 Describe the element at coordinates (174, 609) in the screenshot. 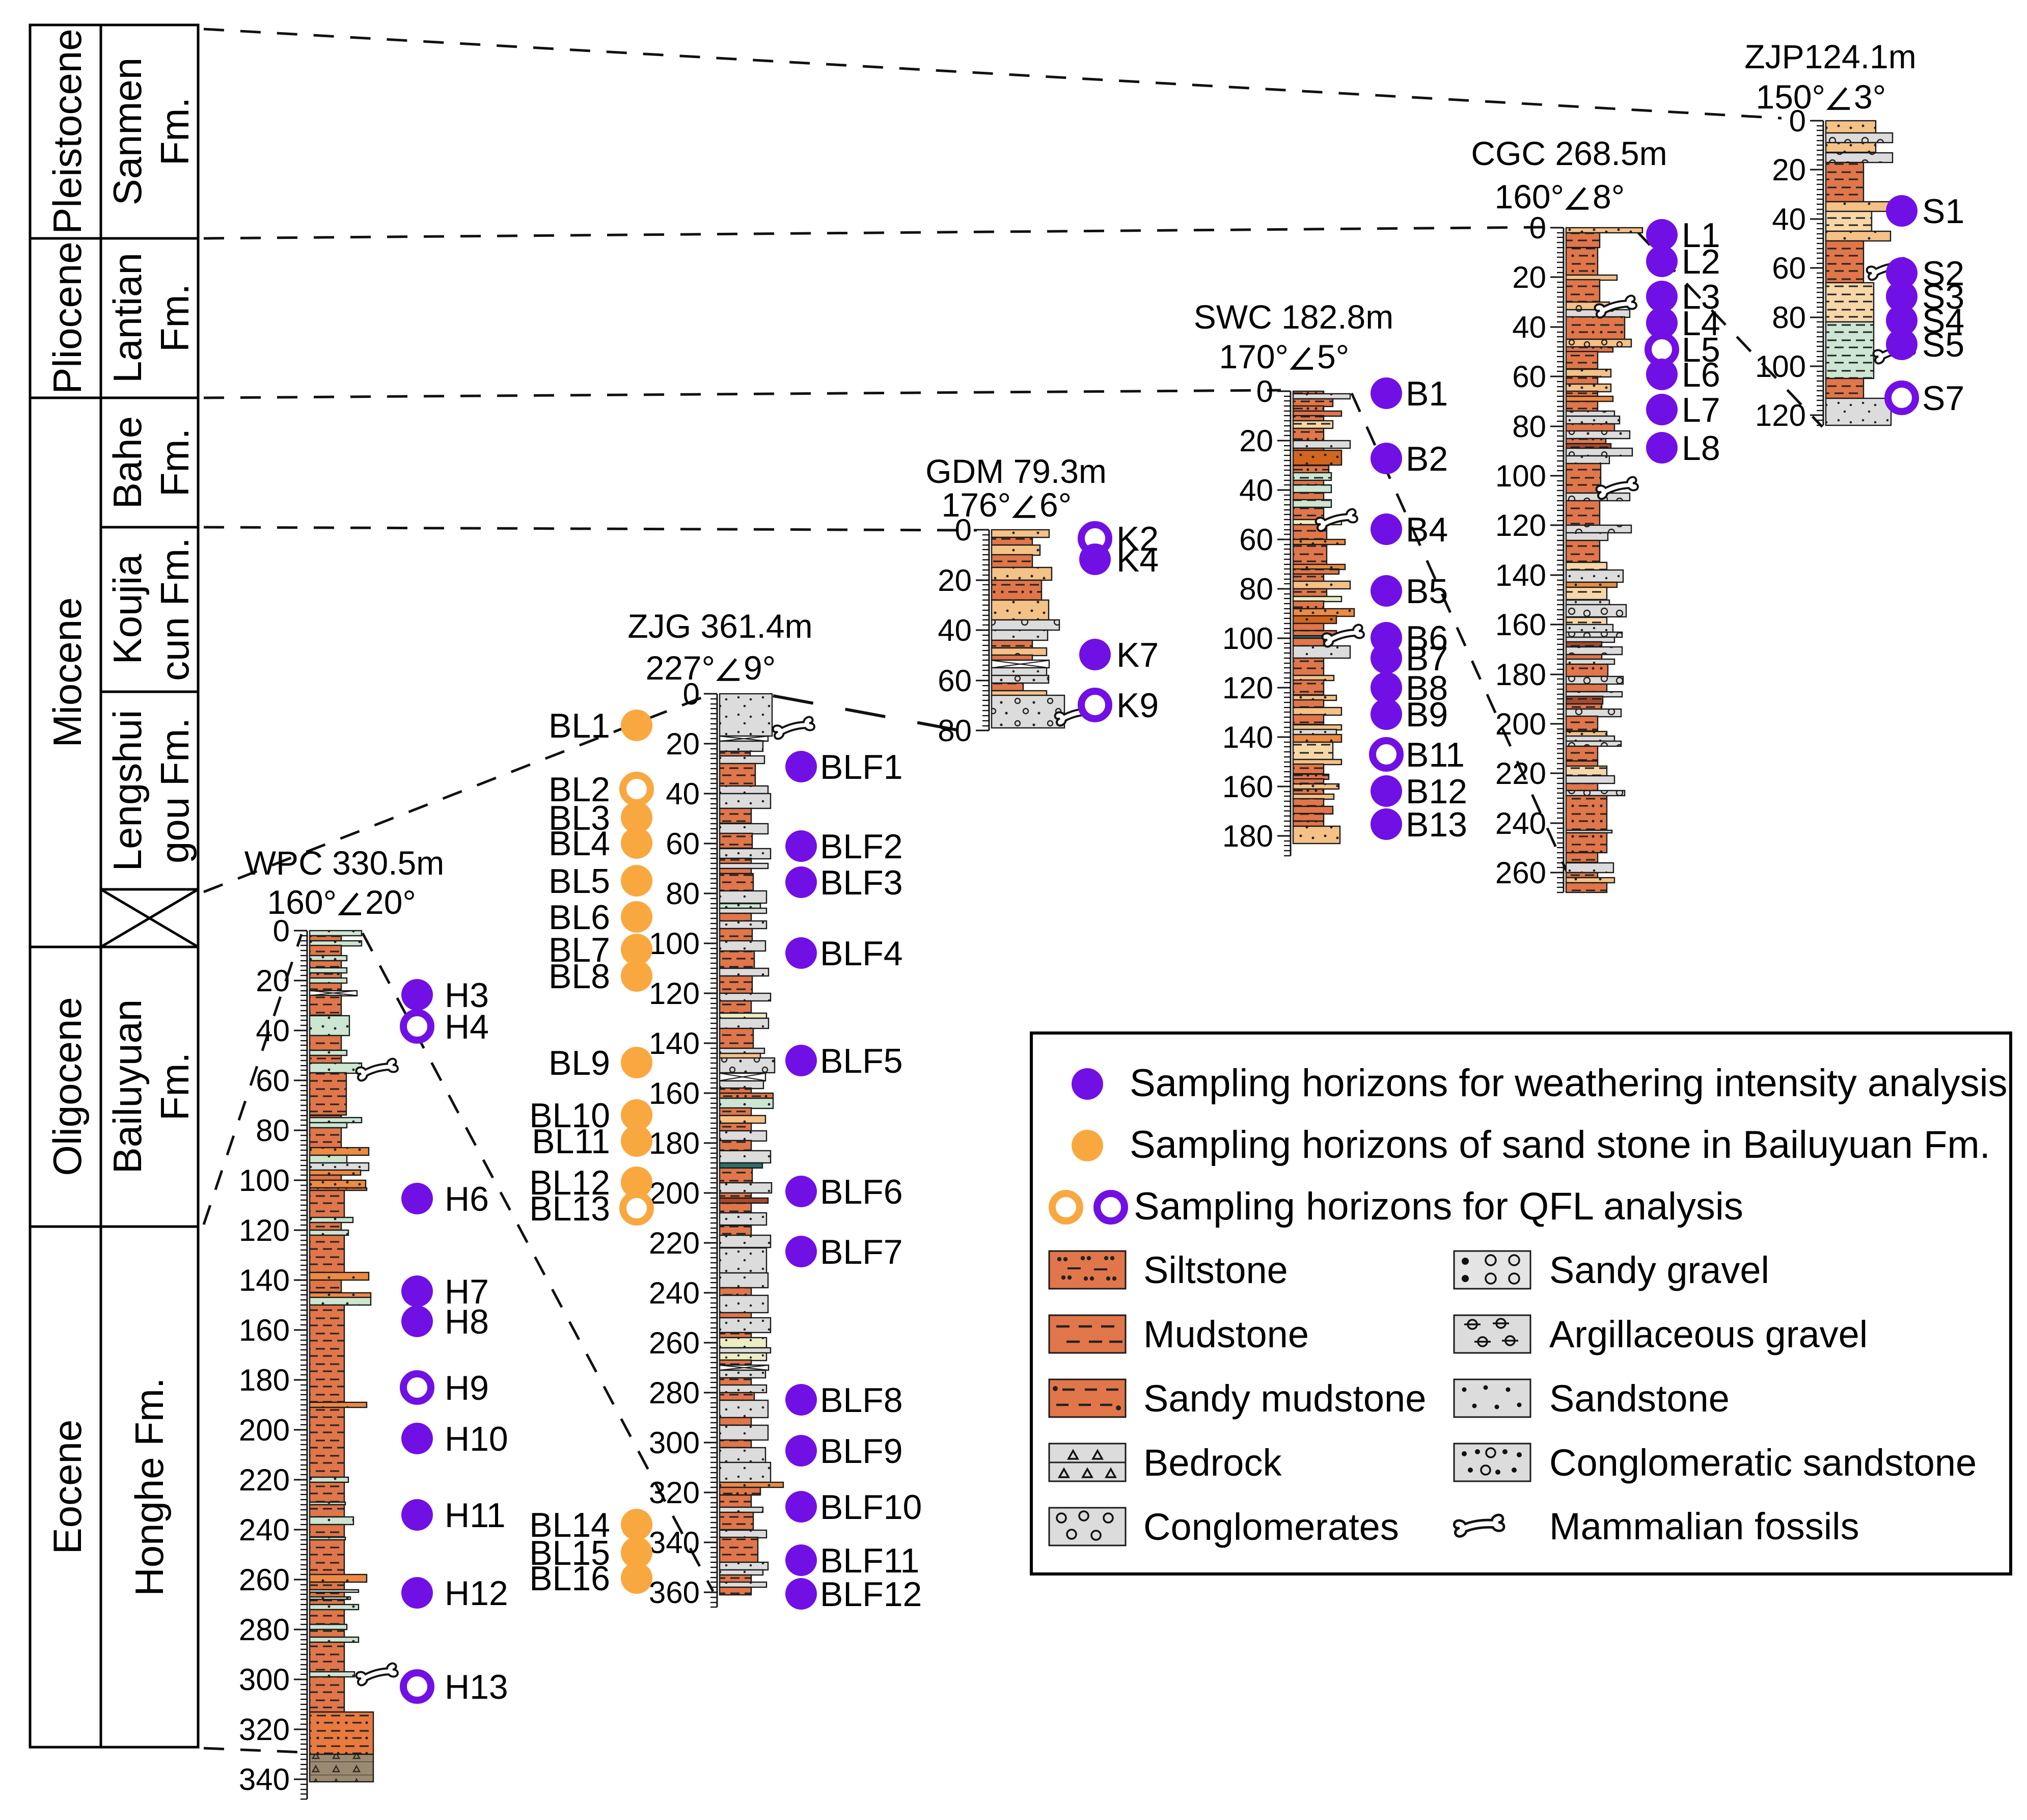

I see `svg-text: cun Fm.` at that location.